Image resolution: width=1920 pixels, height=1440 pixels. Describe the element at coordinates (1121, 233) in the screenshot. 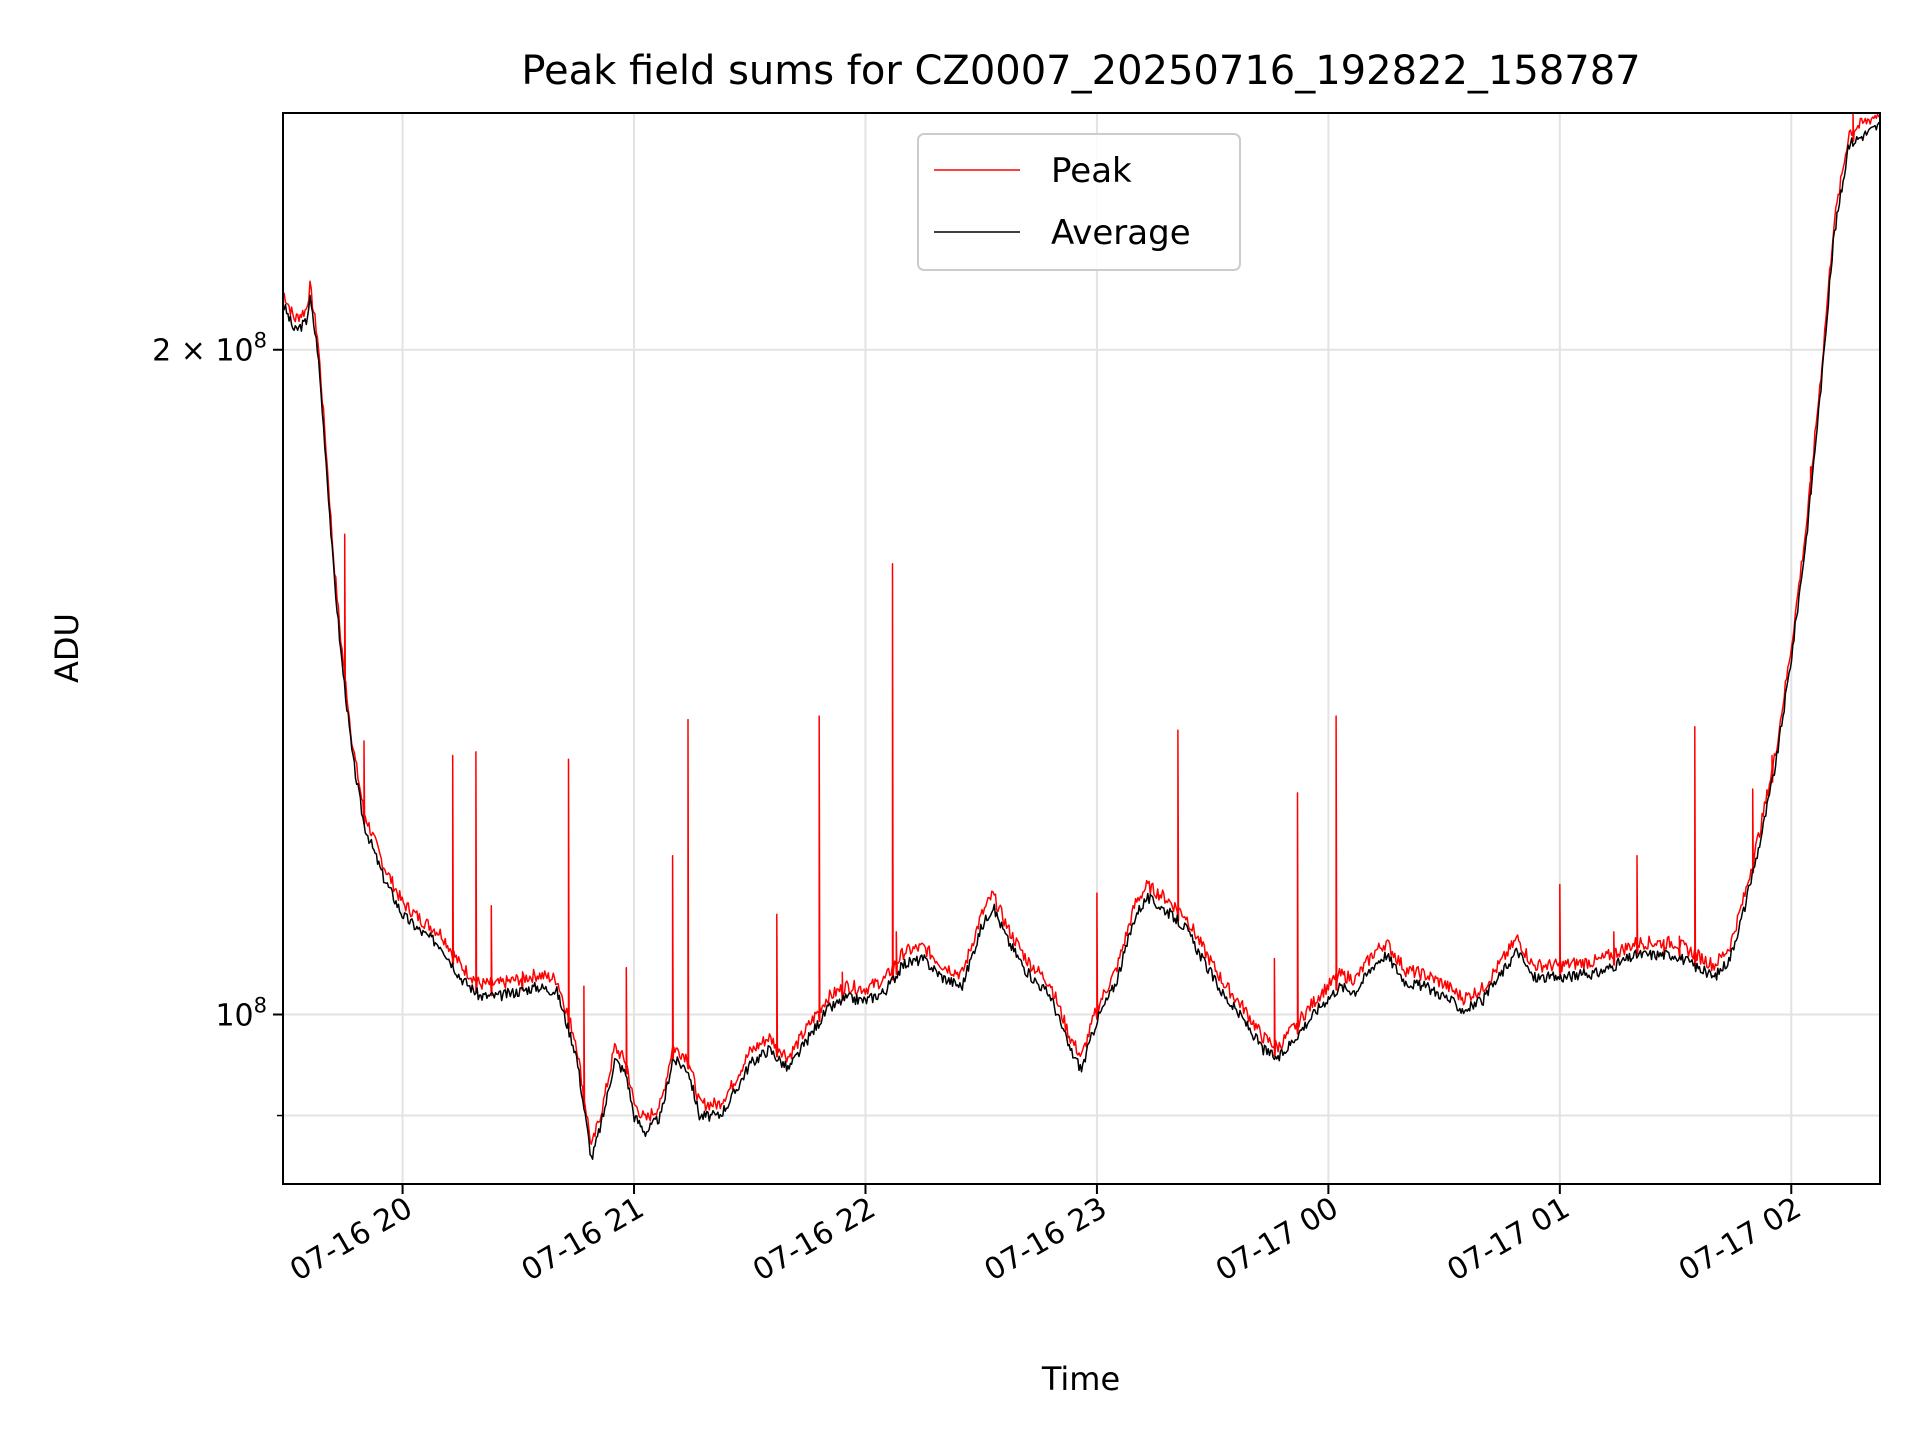

I see `legend-label-average: Average` at that location.